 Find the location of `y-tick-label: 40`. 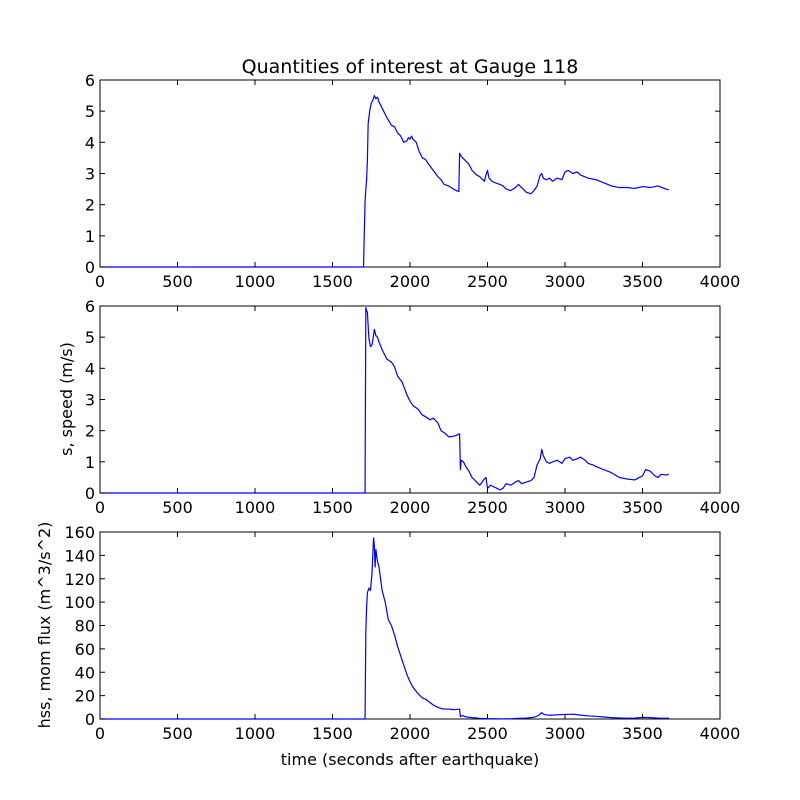

y-tick-label: 40 is located at coordinates (85, 672).